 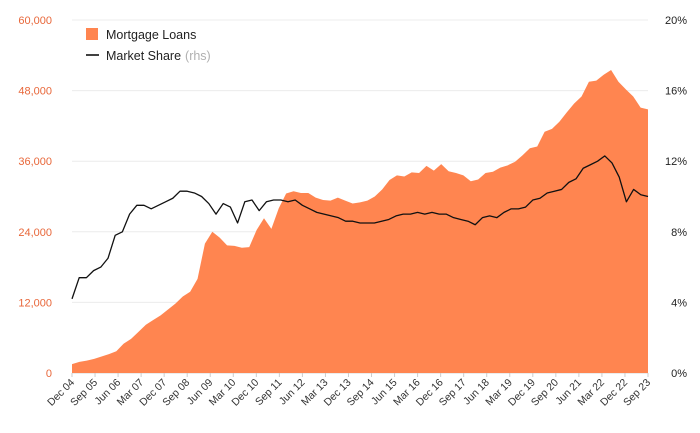 What do you see at coordinates (49, 374) in the screenshot?
I see `y-left-tick-label: 0` at bounding box center [49, 374].